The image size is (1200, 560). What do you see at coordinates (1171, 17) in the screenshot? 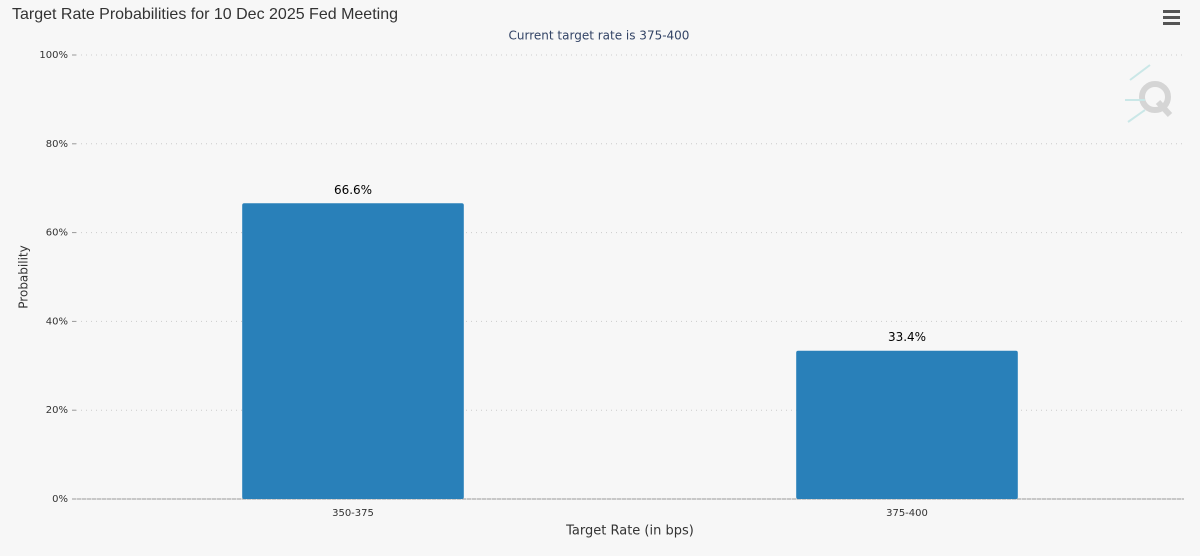
I see `menu-button` at bounding box center [1171, 17].